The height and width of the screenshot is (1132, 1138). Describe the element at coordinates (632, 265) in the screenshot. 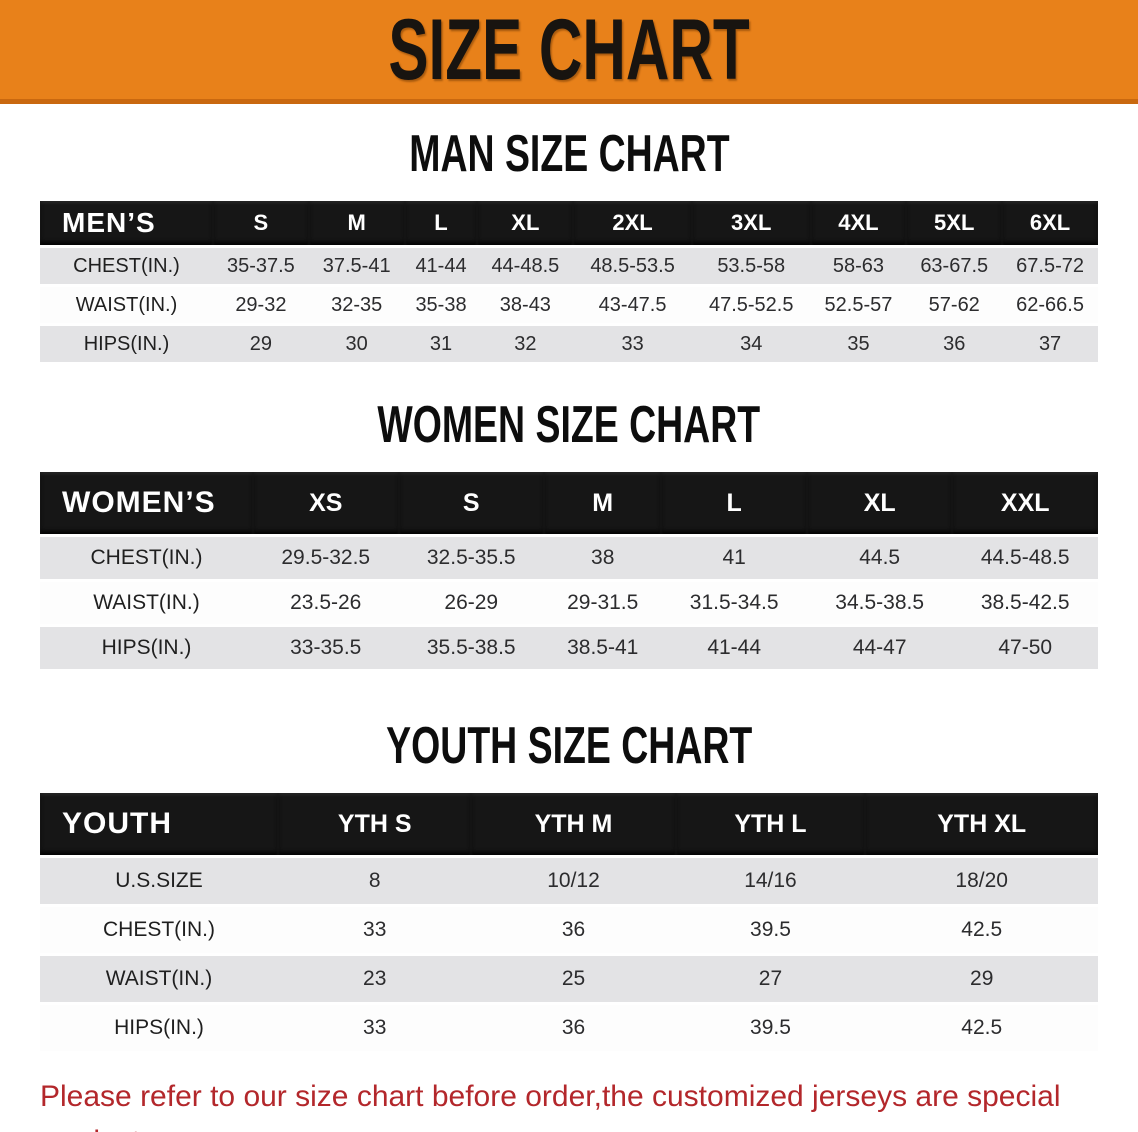

I see `table-cell: 48.5-53.5` at that location.